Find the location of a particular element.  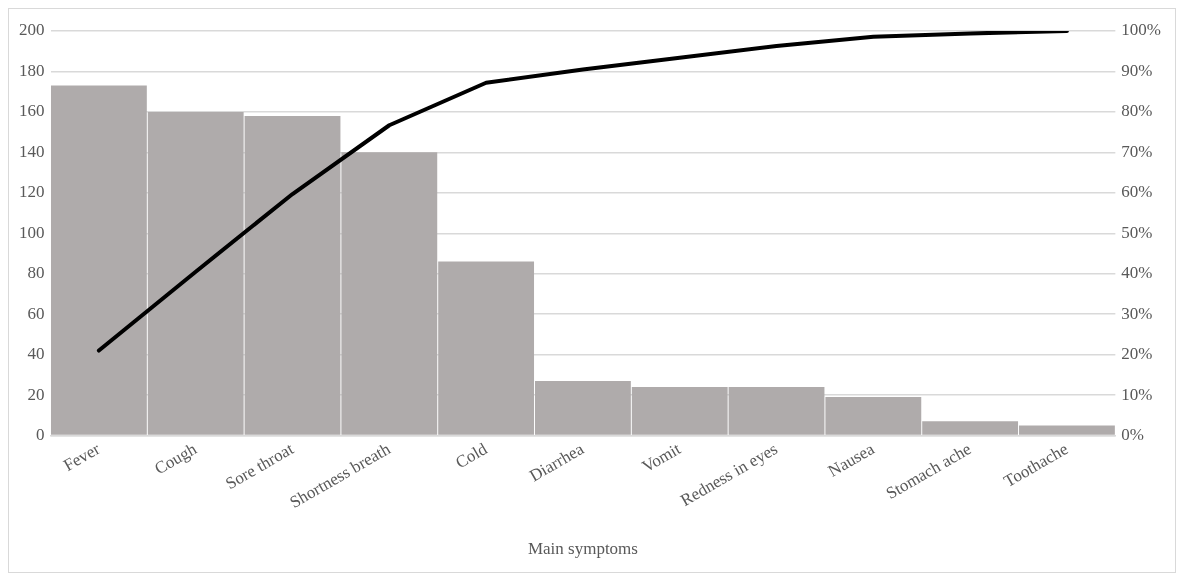

y2-tick-label: 60% is located at coordinates (1137, 192).